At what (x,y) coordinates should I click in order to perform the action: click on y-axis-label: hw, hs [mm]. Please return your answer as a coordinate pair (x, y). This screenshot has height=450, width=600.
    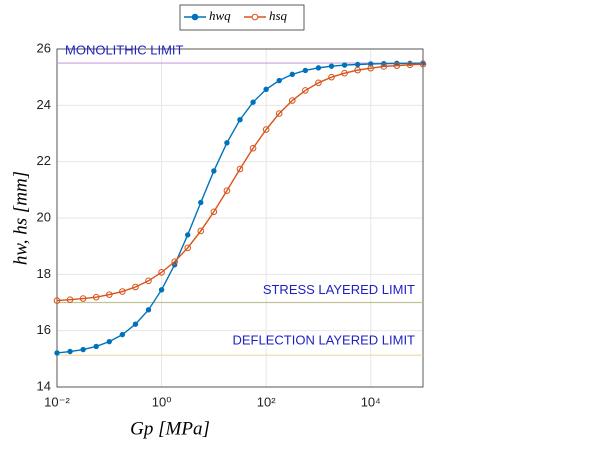
    Looking at the image, I should click on (20, 218).